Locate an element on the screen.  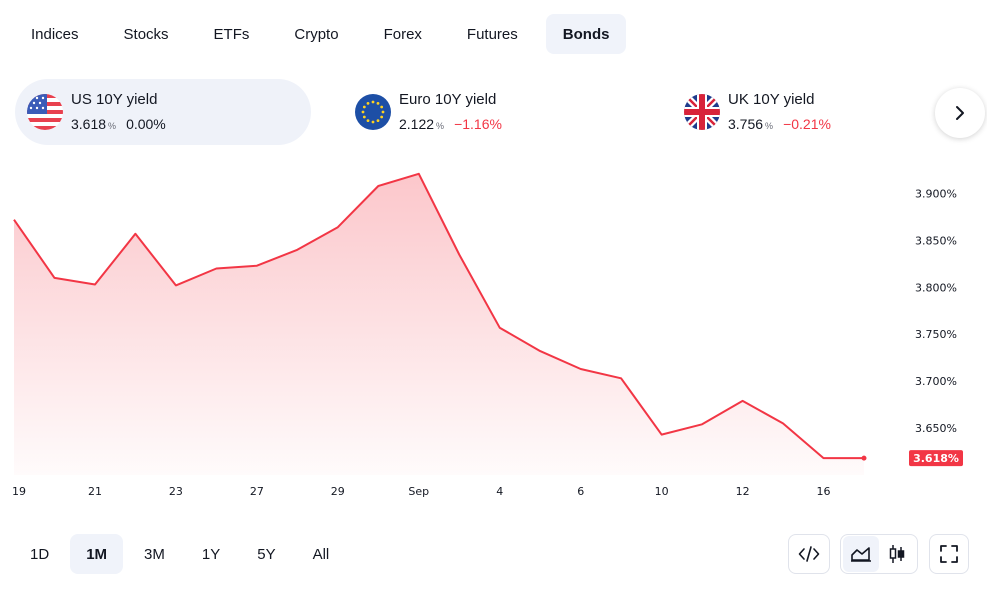
fullscreen-icon is located at coordinates (949, 554).